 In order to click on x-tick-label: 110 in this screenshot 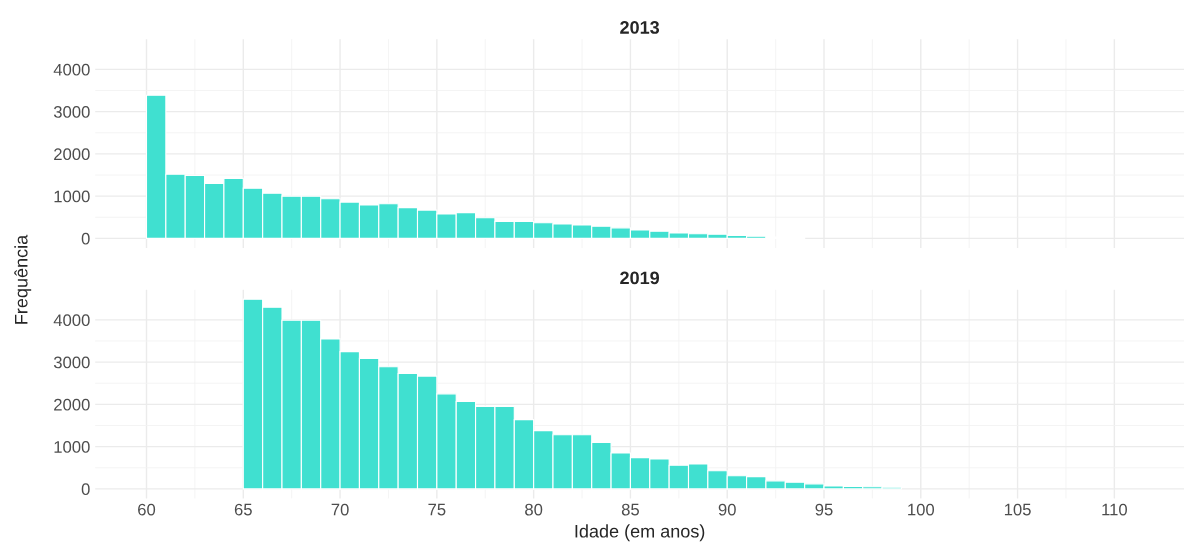, I will do `click(1114, 509)`.